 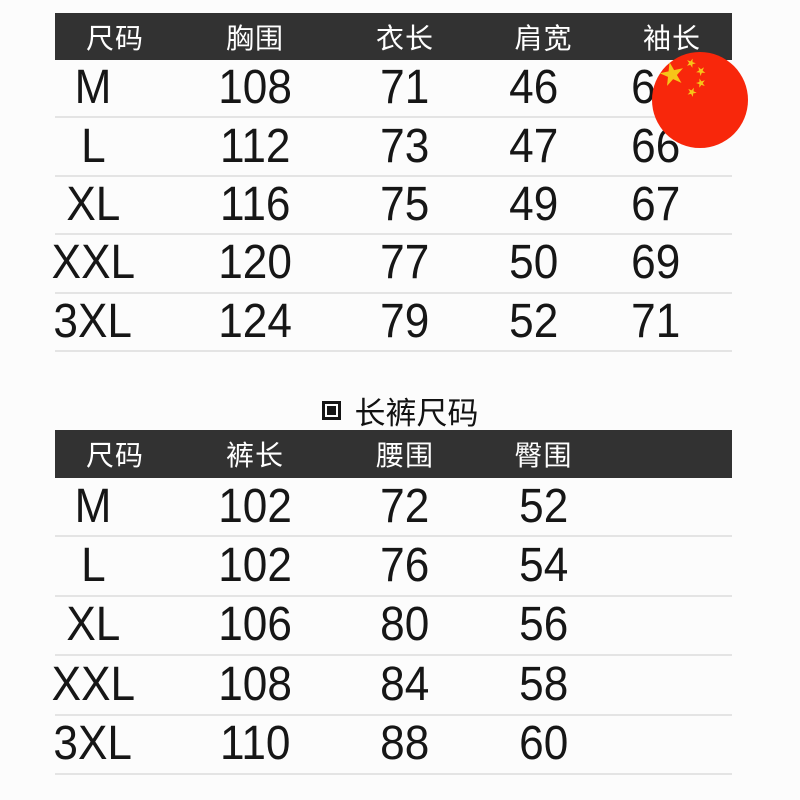 I want to click on value-cell: 79, so click(x=405, y=321).